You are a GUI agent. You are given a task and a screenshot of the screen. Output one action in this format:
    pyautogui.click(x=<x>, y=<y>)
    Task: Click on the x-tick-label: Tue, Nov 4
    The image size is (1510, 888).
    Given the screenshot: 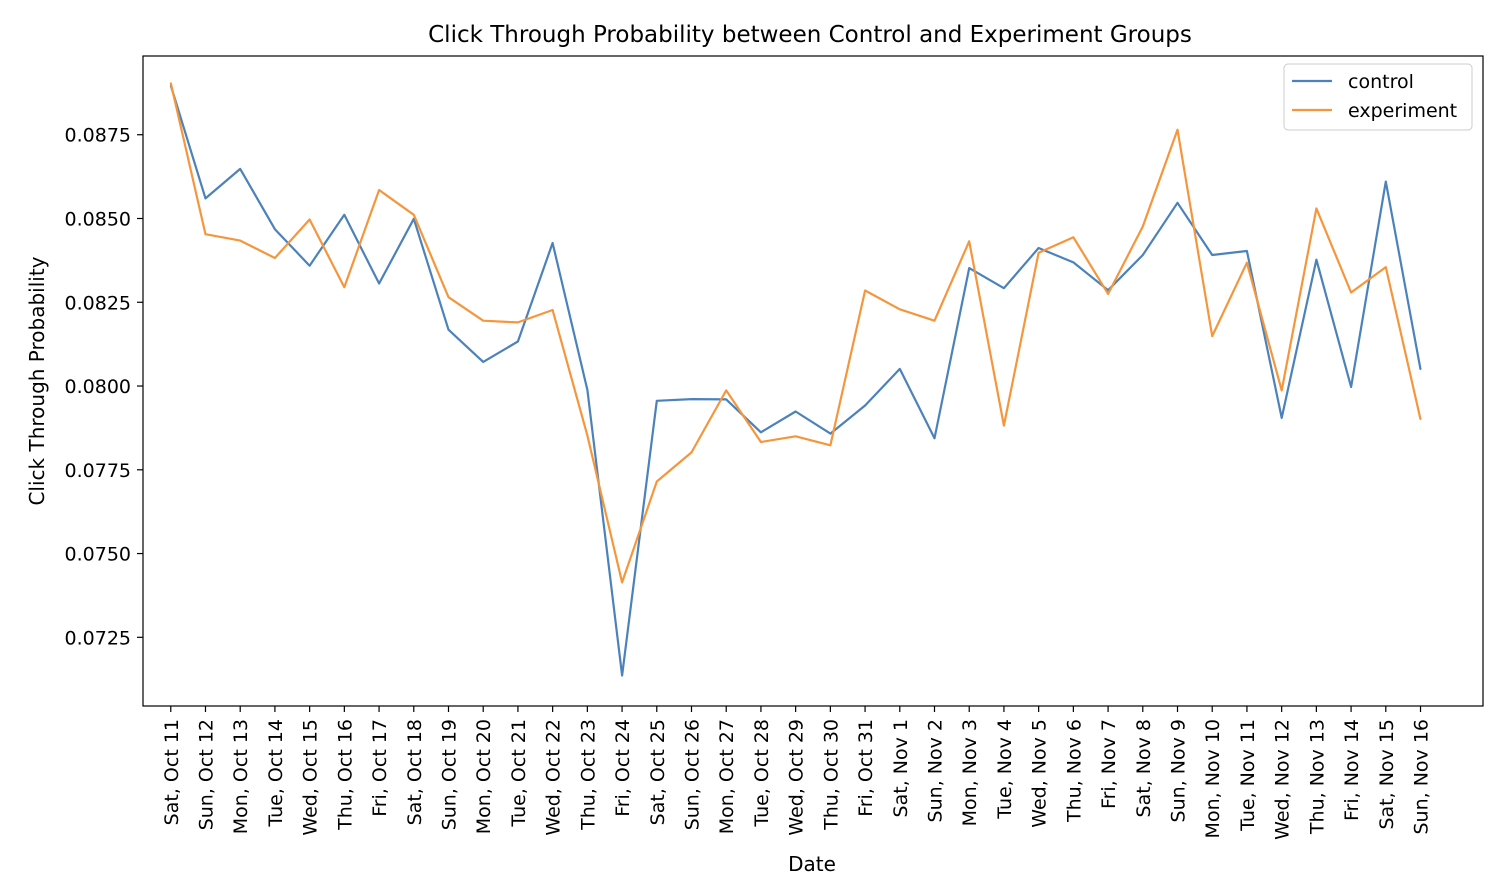 What is the action you would take?
    pyautogui.click(x=1005, y=769)
    